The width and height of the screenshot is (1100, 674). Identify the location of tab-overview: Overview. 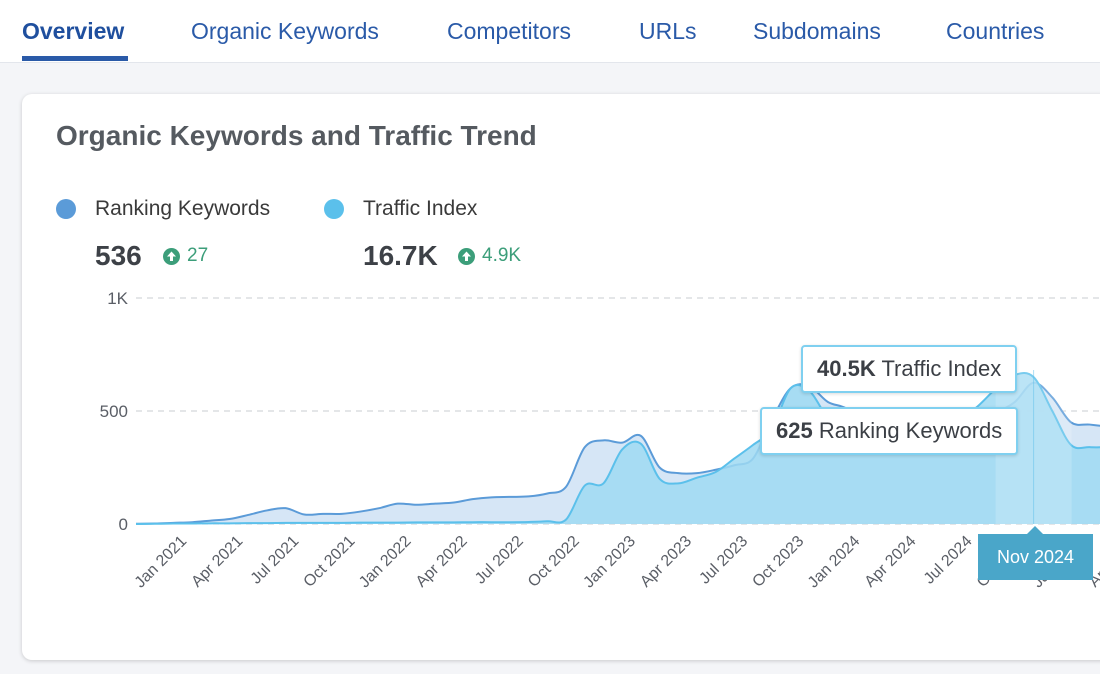
(73, 31).